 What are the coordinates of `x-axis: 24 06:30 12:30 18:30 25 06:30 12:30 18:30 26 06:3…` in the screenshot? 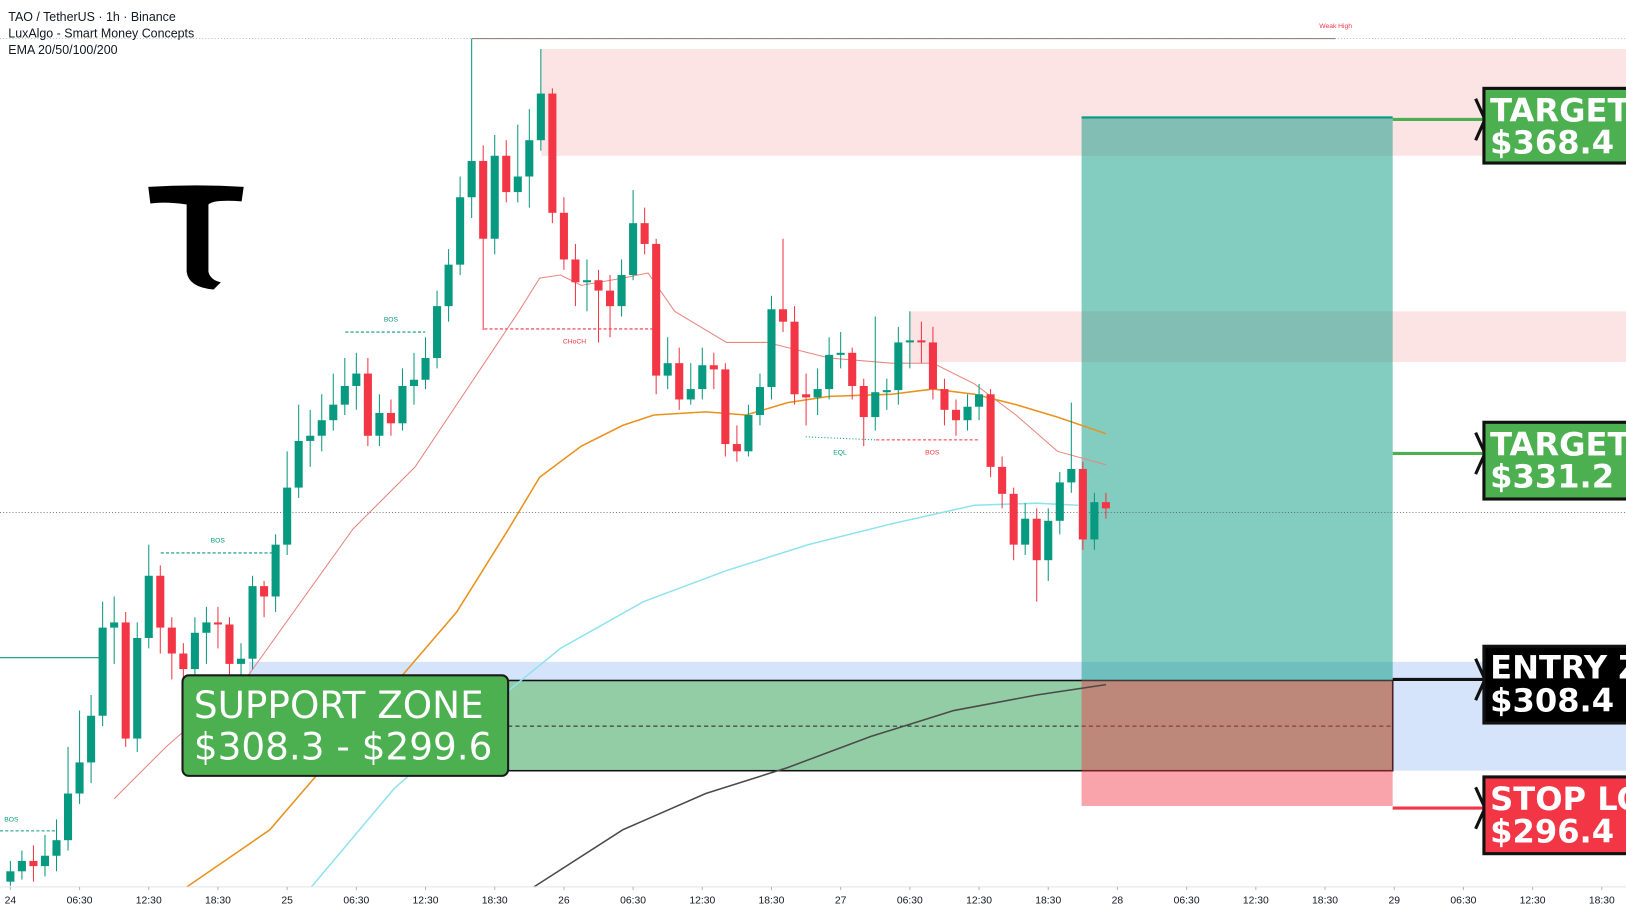 It's located at (813, 896).